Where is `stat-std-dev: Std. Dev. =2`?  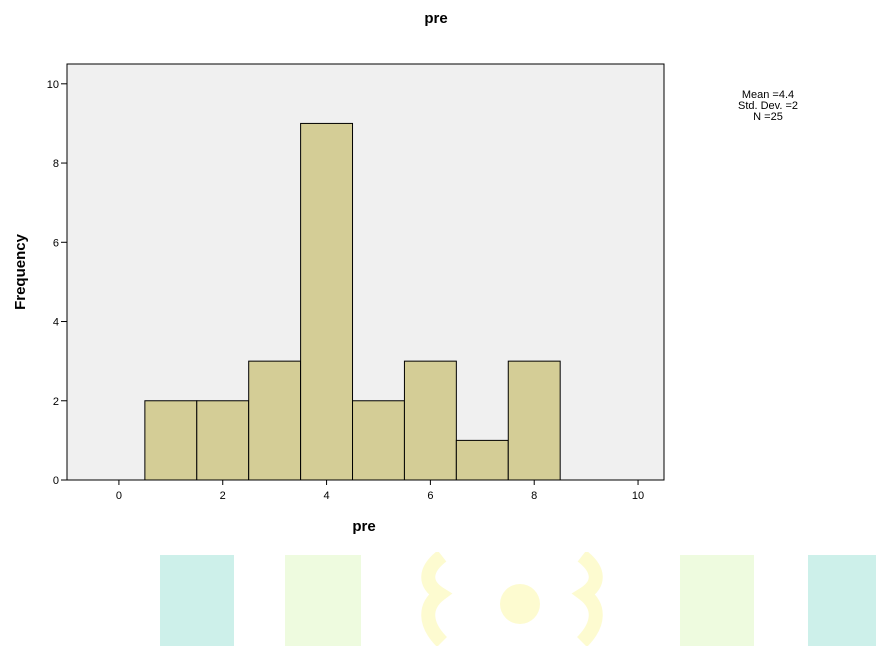 stat-std-dev: Std. Dev. =2 is located at coordinates (768, 106).